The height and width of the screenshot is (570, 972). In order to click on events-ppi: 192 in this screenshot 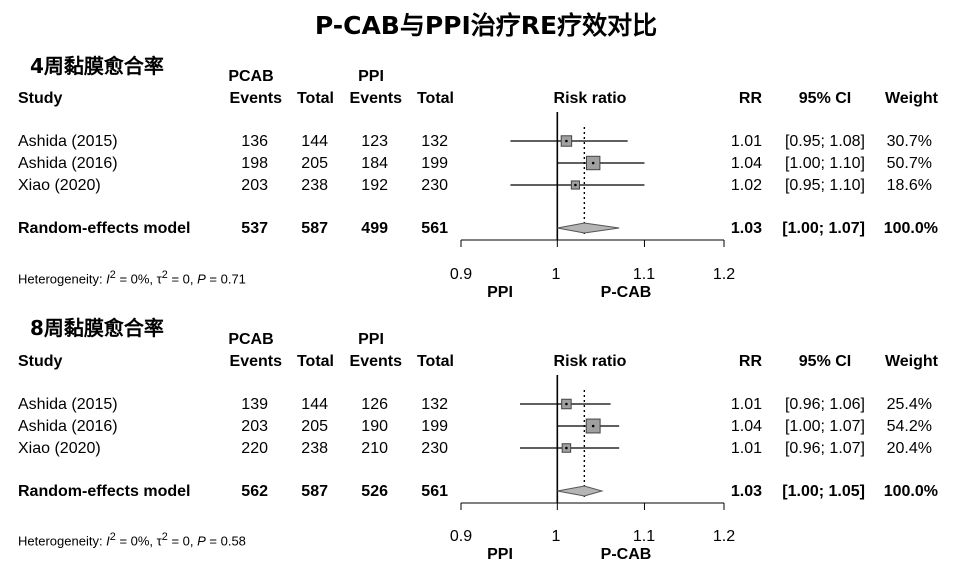, I will do `click(374, 185)`.